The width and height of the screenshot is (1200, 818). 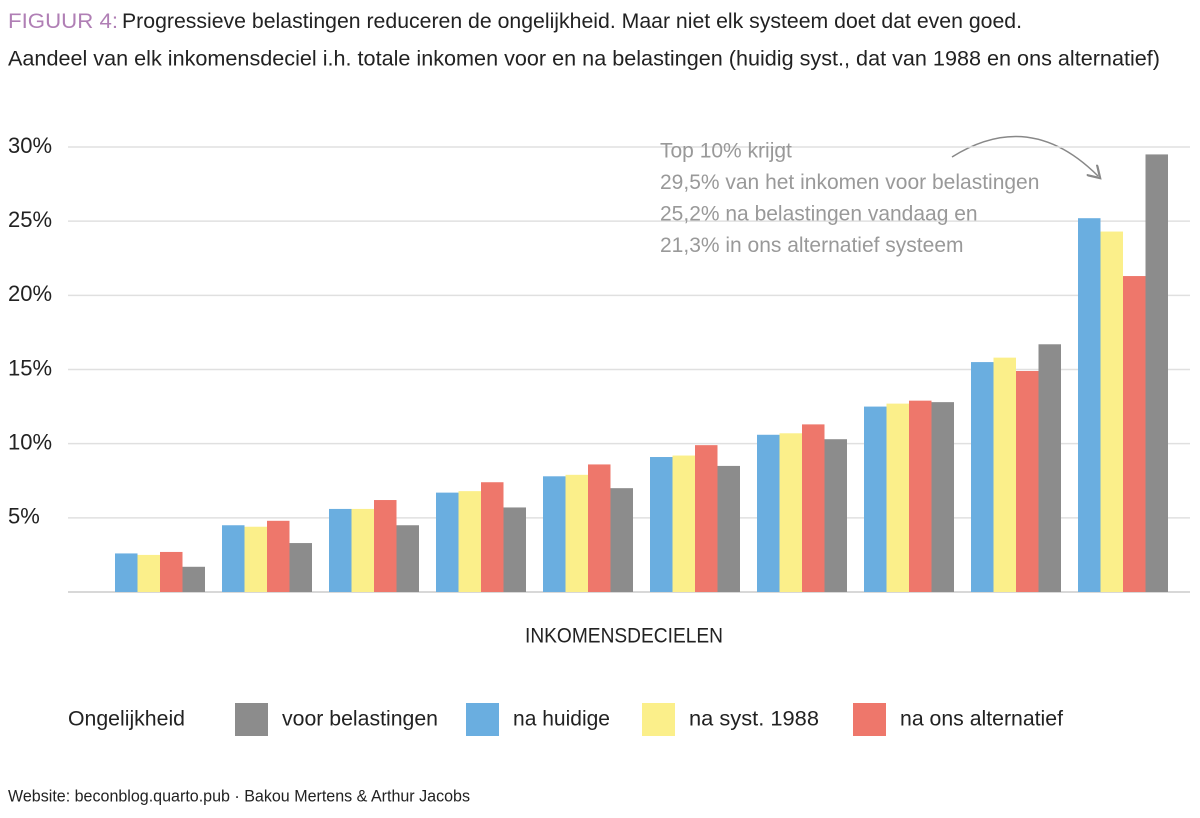 I want to click on y-tick-label: 5%, so click(x=24, y=516).